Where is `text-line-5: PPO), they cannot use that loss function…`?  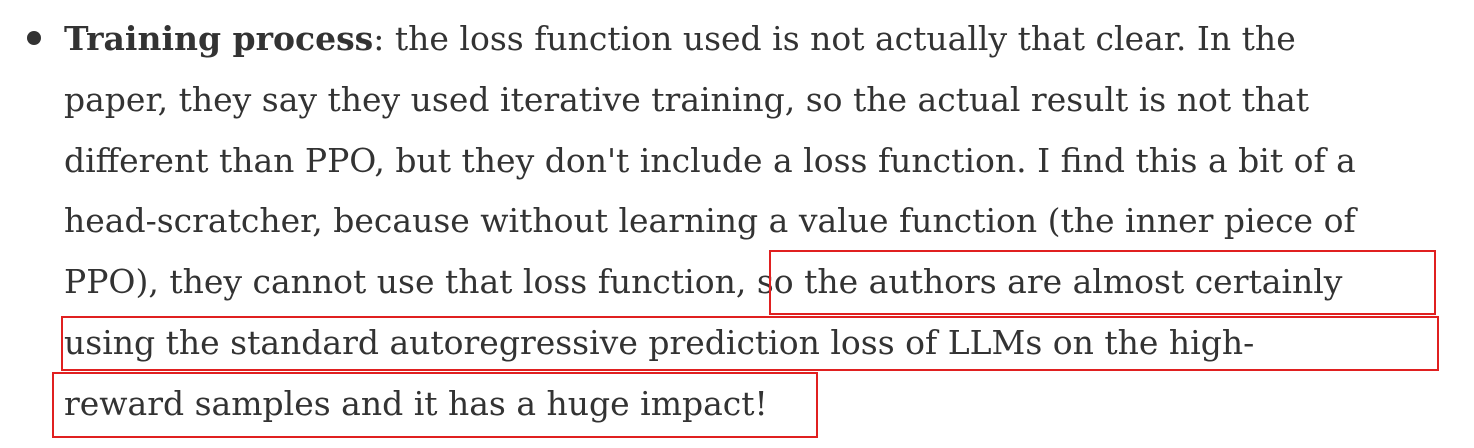
text-line-5: PPO), they cannot use that loss function… is located at coordinates (703, 281).